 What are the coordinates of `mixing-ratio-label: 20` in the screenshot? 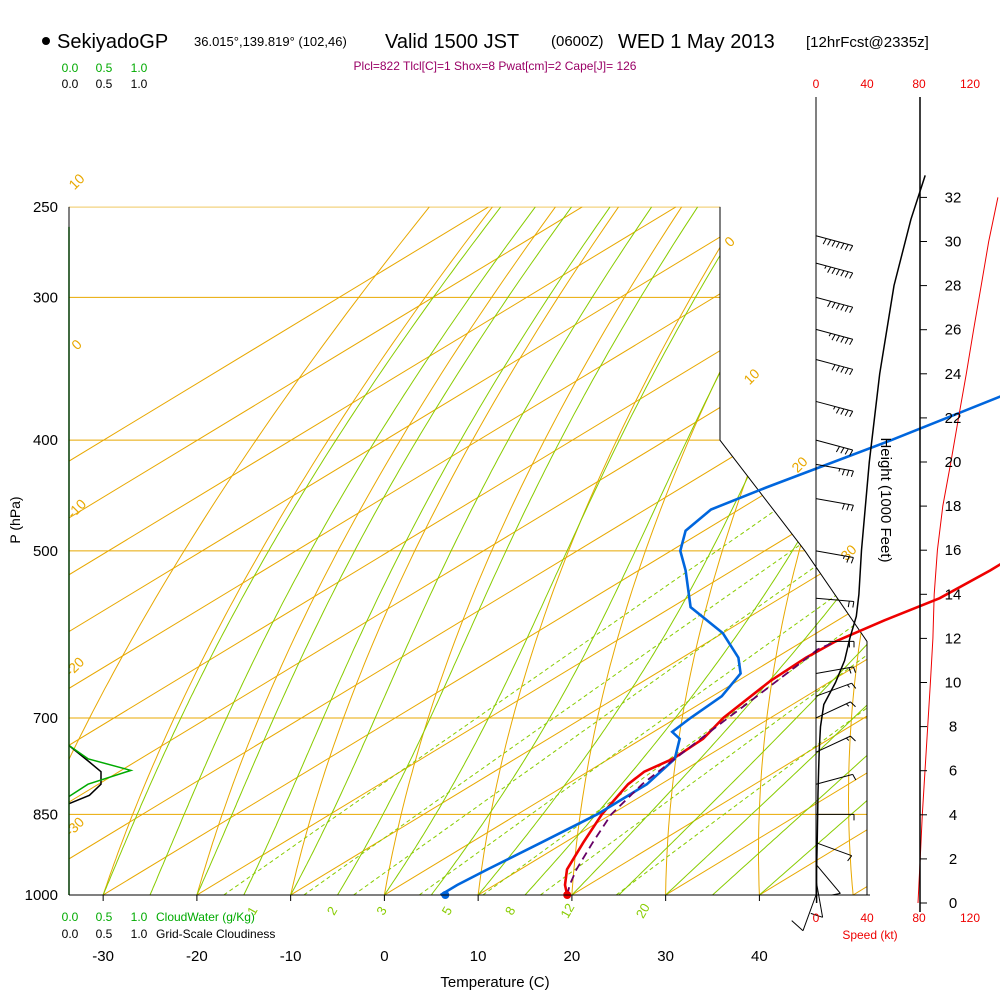 It's located at (643, 911).